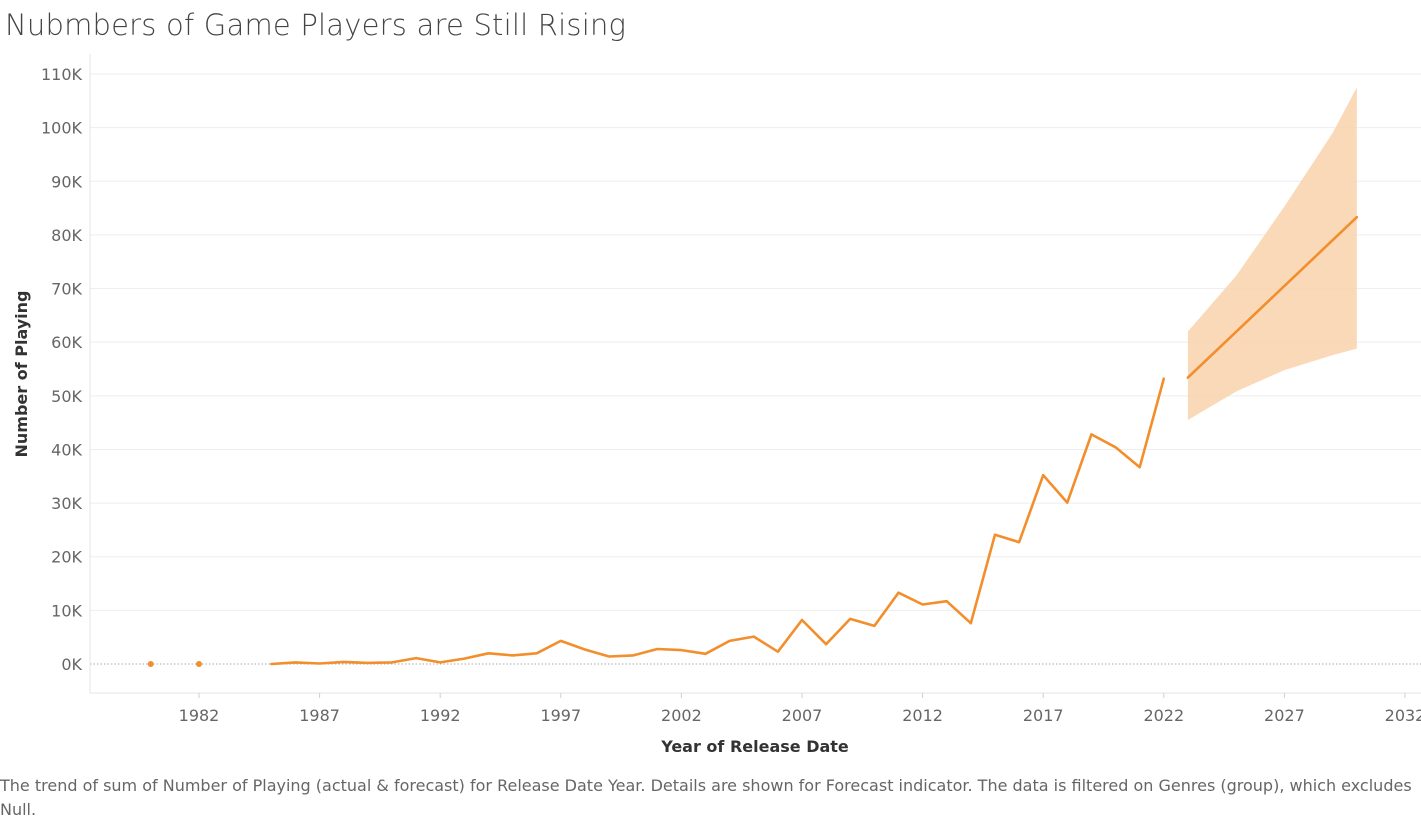 The width and height of the screenshot is (1421, 823). What do you see at coordinates (71, 664) in the screenshot?
I see `y-tick-label: 0K` at bounding box center [71, 664].